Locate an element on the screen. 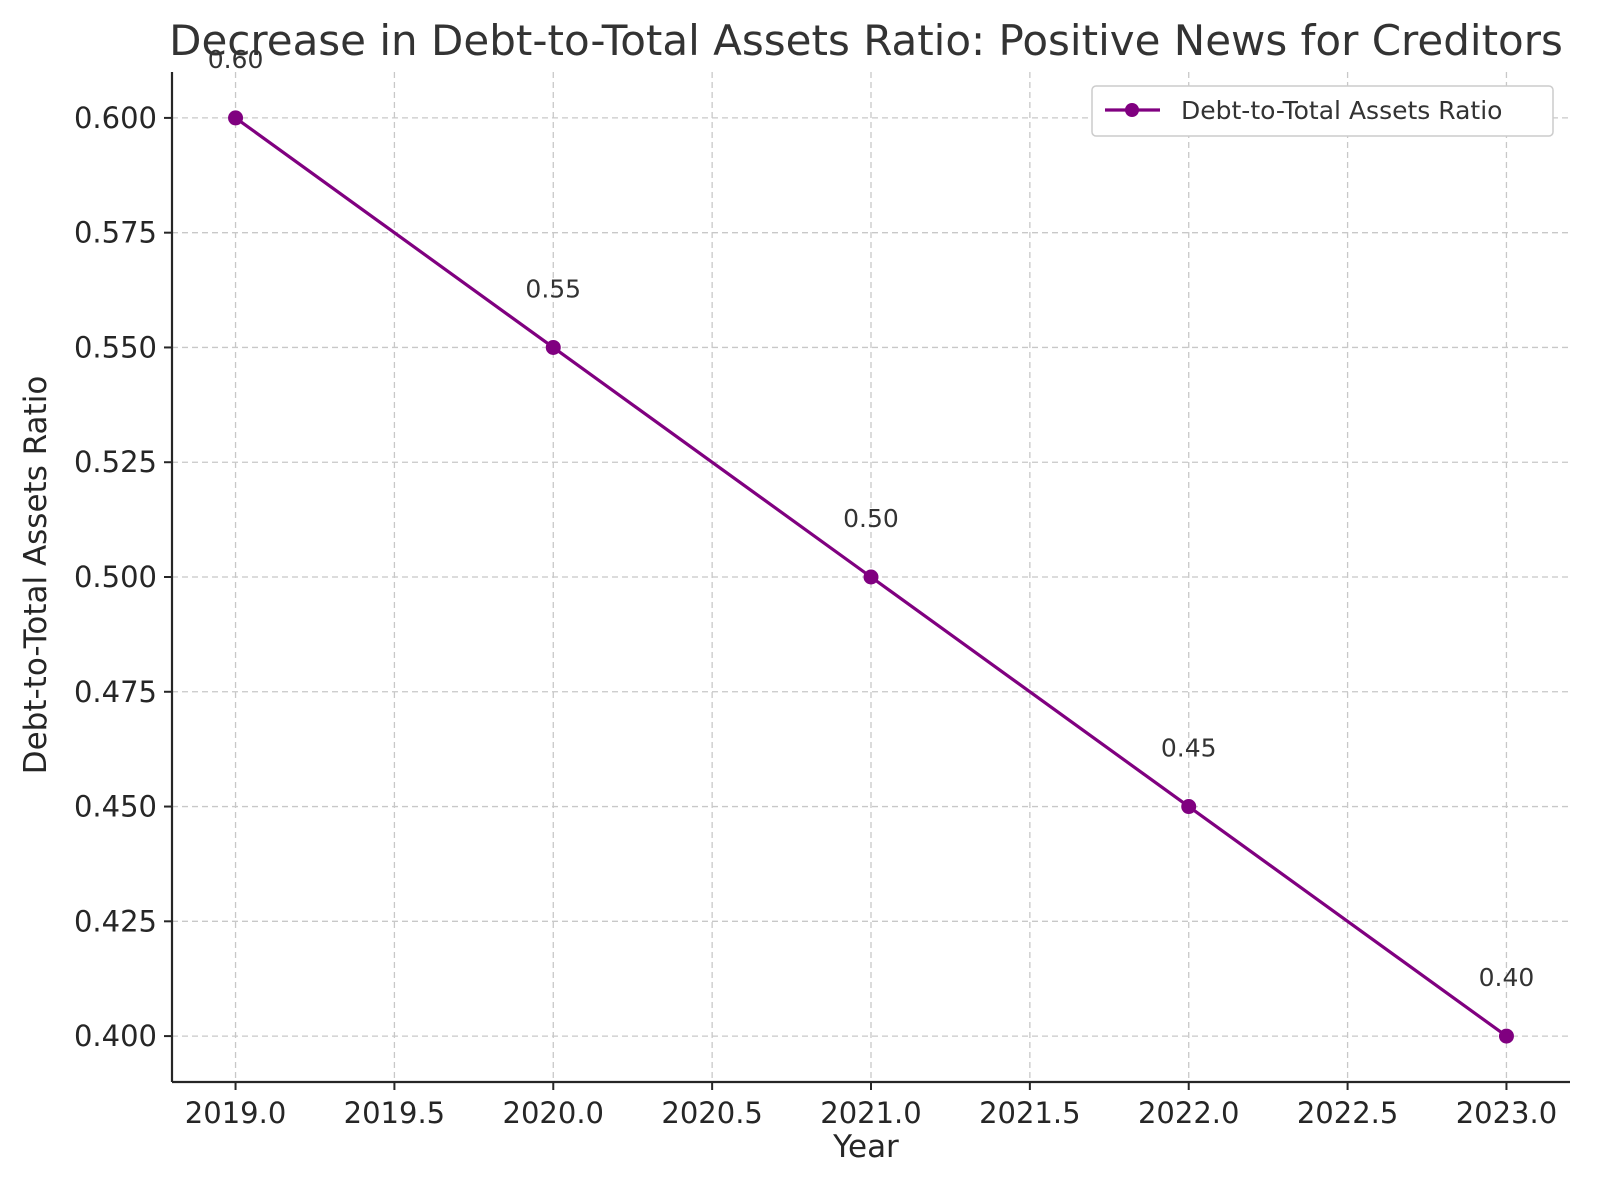 The width and height of the screenshot is (1622, 1180). y-tick-label: 0.500 is located at coordinates (115, 577).